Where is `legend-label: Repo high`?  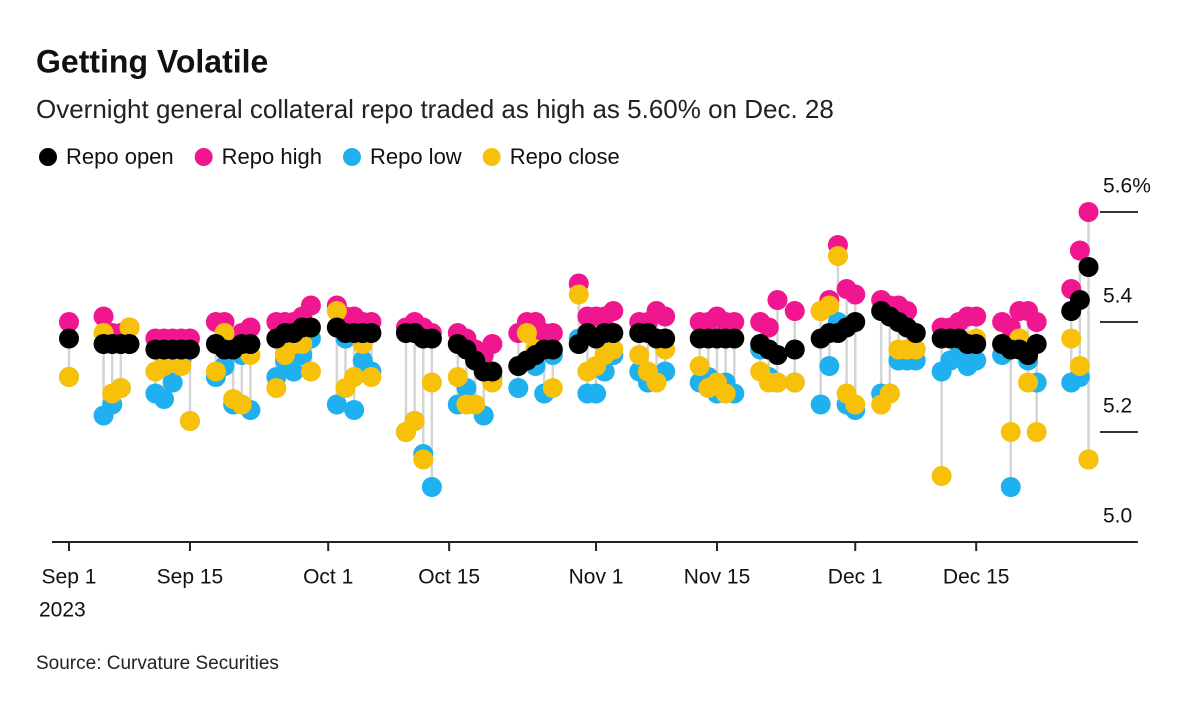
legend-label: Repo high is located at coordinates (272, 156).